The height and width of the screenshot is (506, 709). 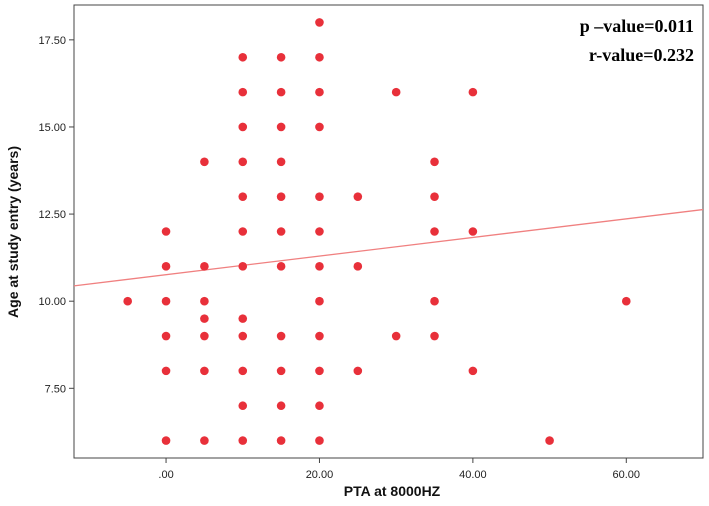 I want to click on p-value-annotation: p –value=0.011, so click(x=637, y=26).